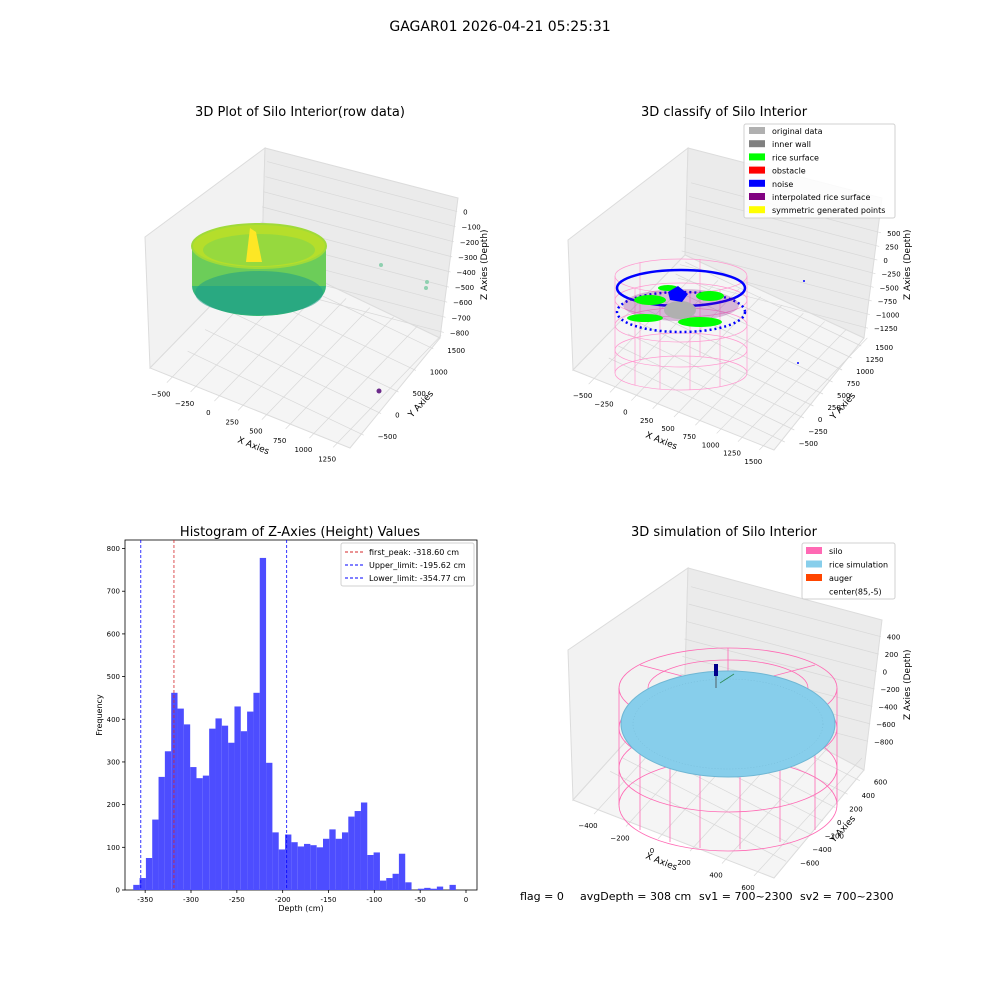 This screenshot has height=1004, width=1000. What do you see at coordinates (715, 876) in the screenshot?
I see `x-tick-label: 400` at bounding box center [715, 876].